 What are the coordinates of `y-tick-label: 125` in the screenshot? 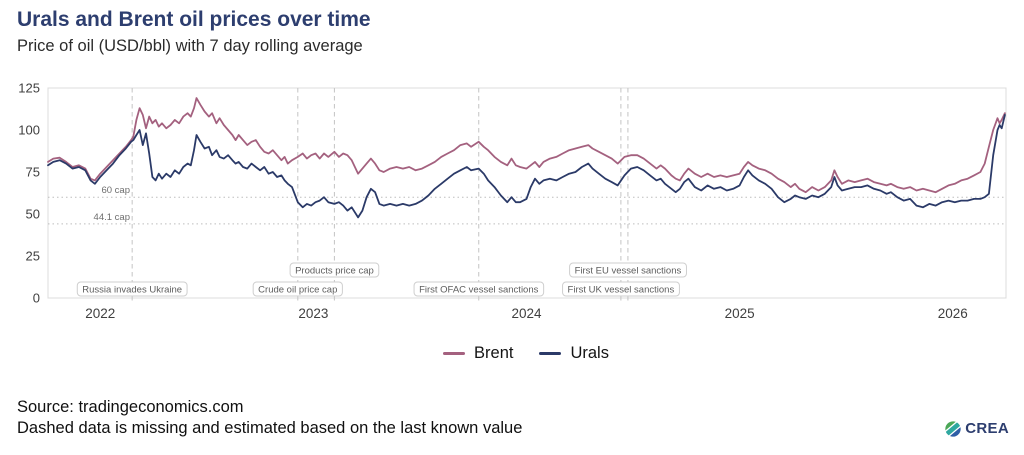 It's located at (29, 88).